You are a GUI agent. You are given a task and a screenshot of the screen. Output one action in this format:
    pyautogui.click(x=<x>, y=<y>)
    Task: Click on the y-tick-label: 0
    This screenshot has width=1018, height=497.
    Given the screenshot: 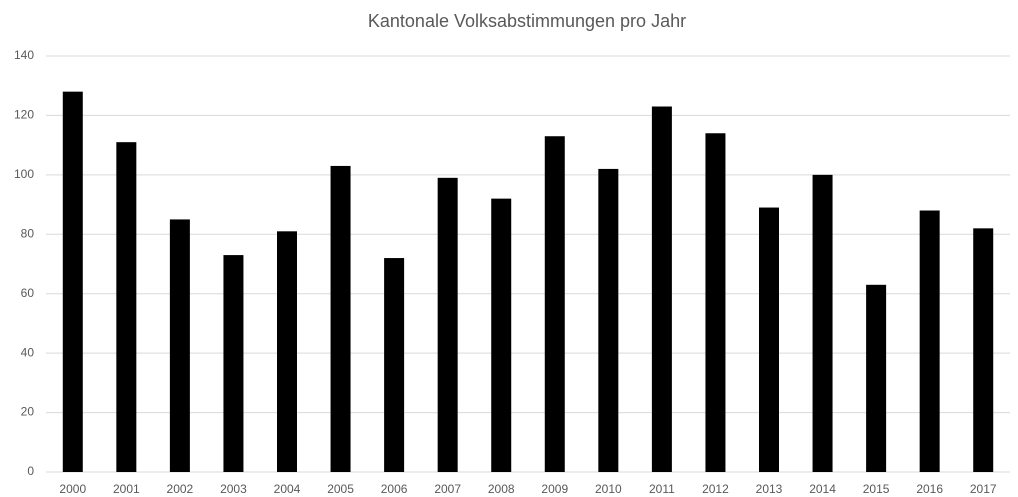 What is the action you would take?
    pyautogui.click(x=30, y=471)
    